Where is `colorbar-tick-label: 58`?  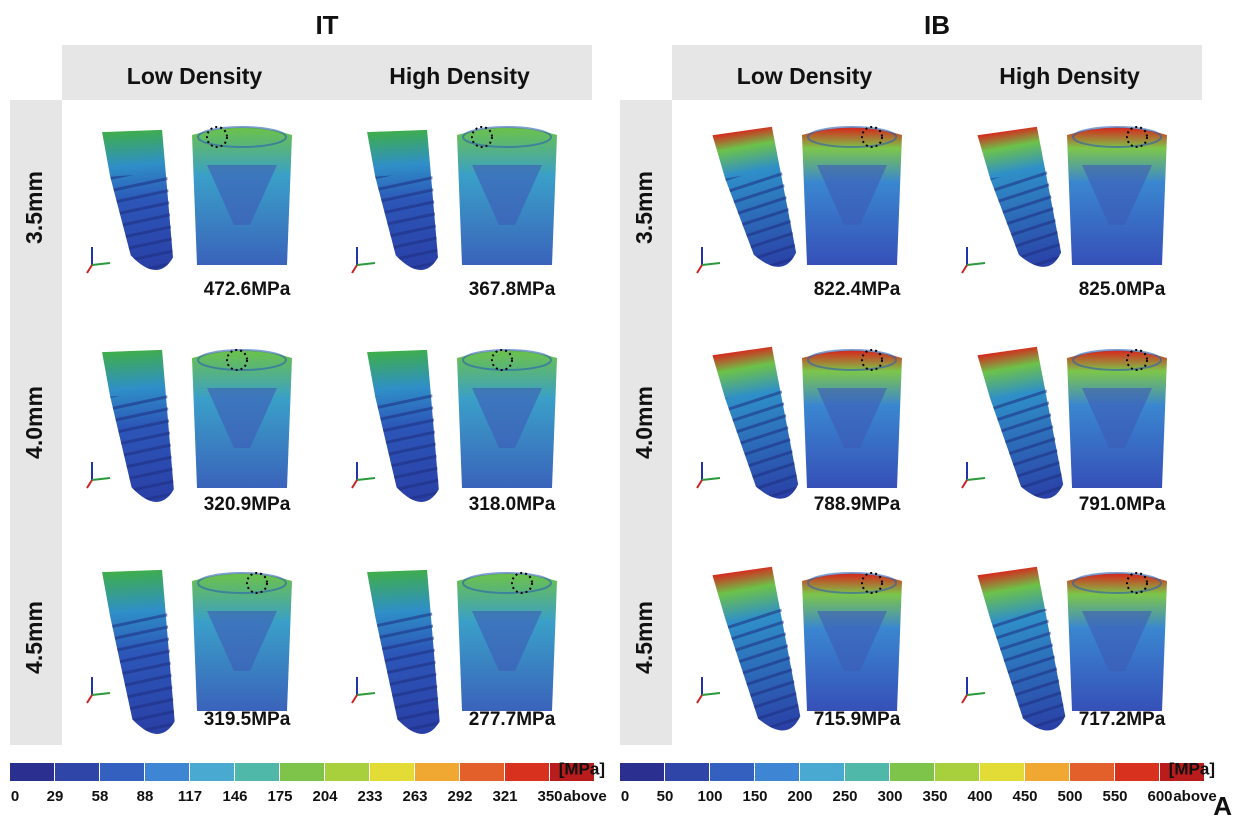
colorbar-tick-label: 58 is located at coordinates (100, 796).